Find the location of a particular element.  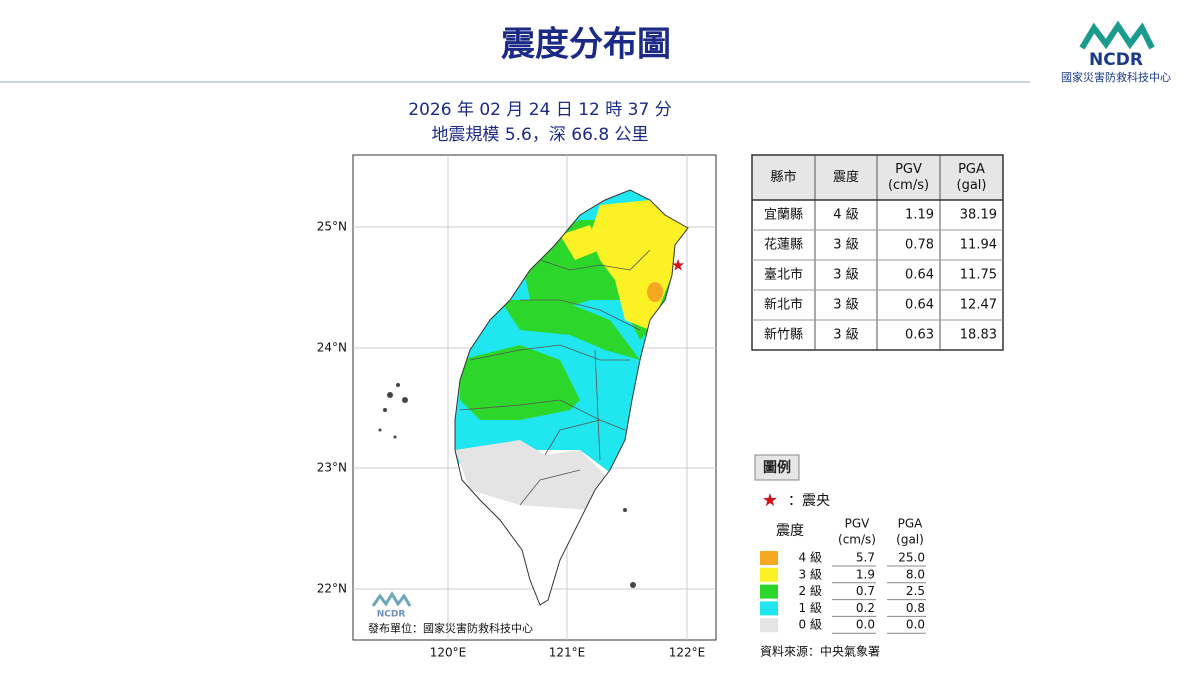

table-header: PGA is located at coordinates (971, 169).